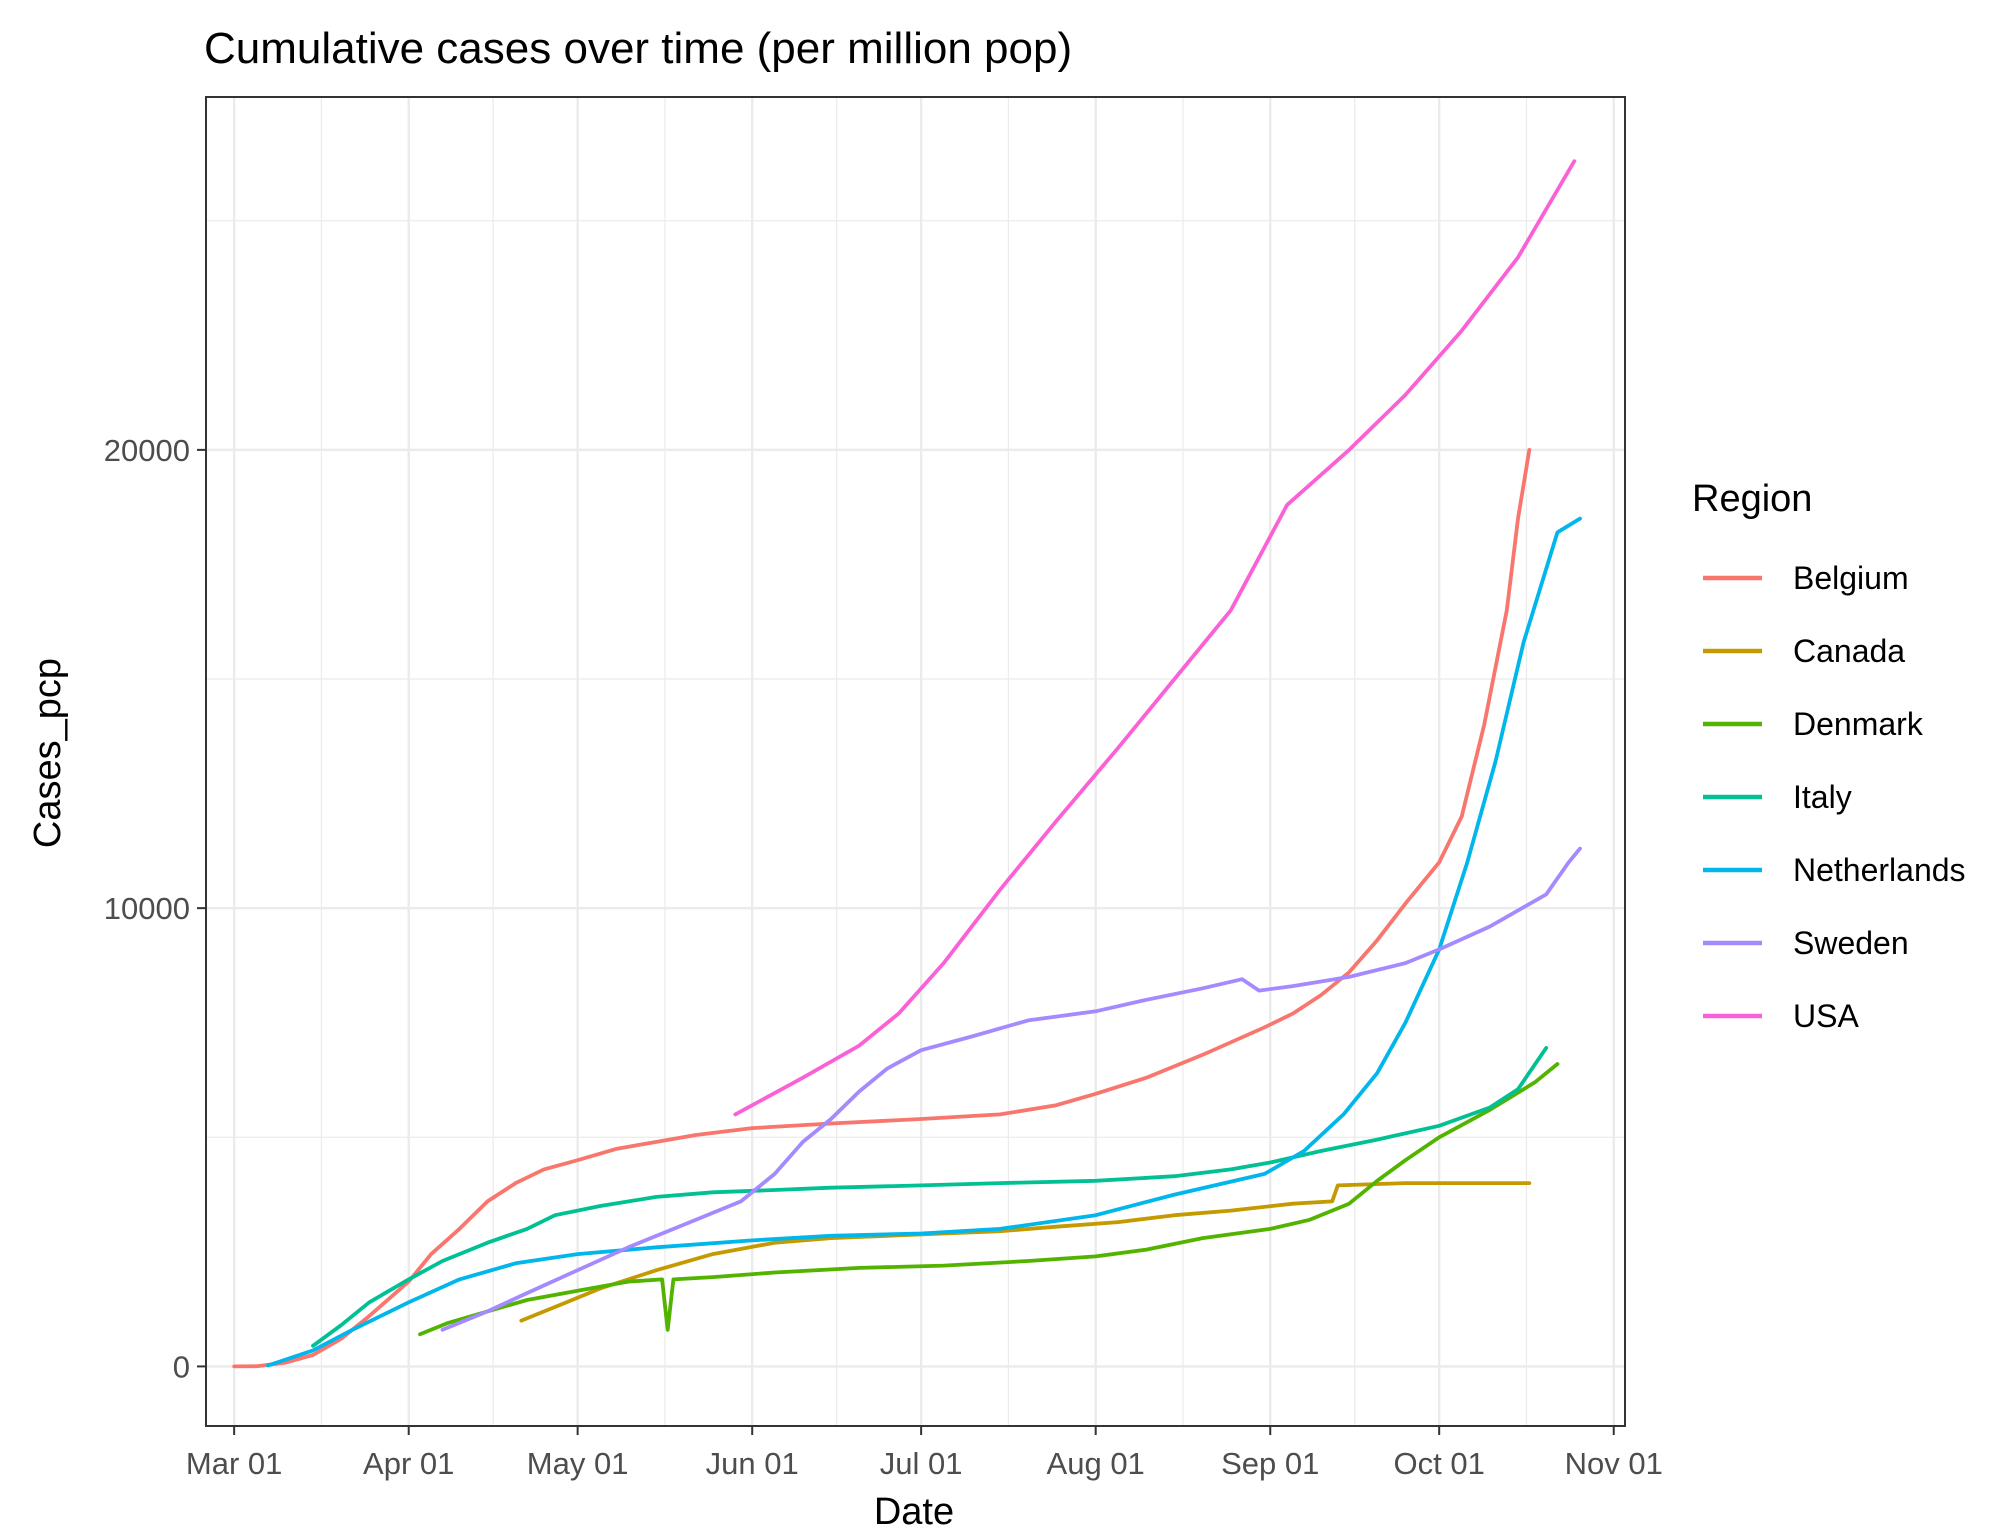  I want to click on x-tick-label: Apr 01, so click(408, 1463).